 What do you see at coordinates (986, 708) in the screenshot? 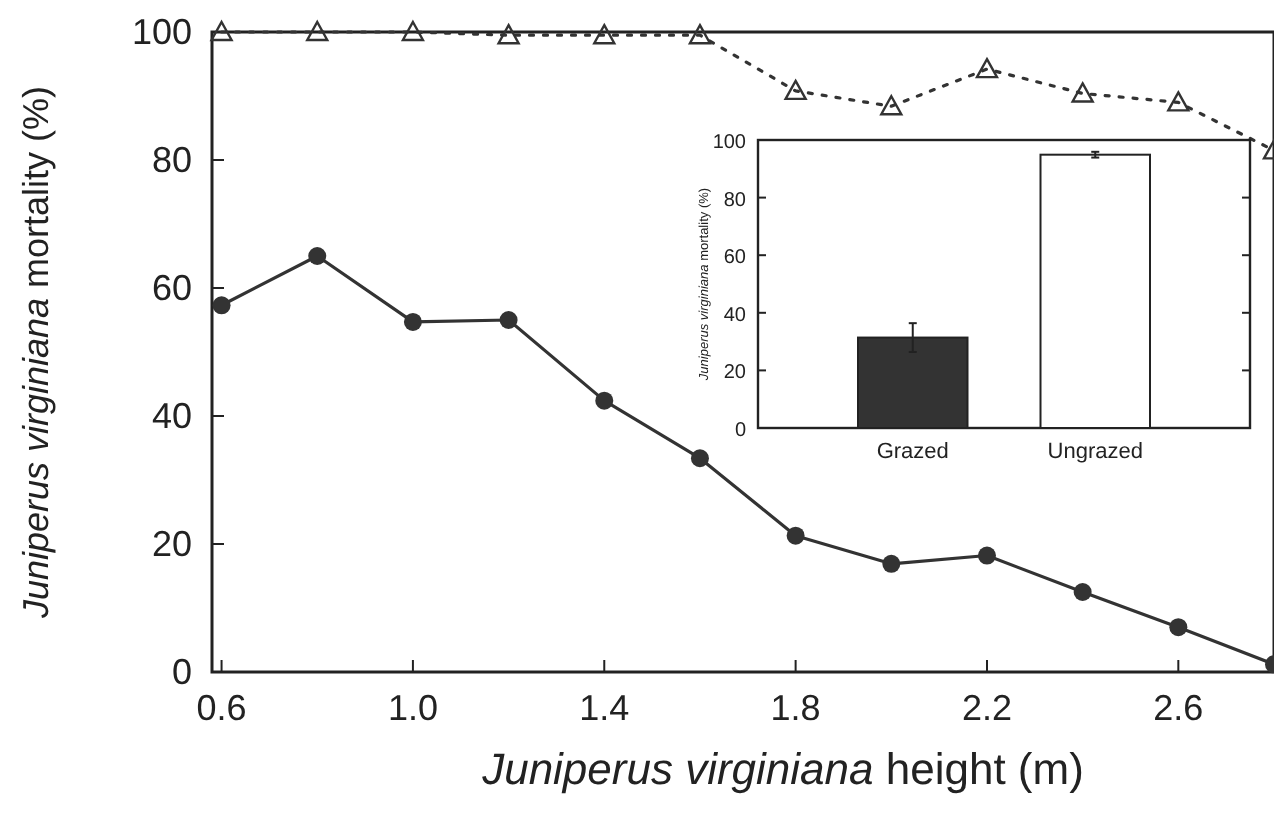
I see `x-tick-label: 2.2` at bounding box center [986, 708].